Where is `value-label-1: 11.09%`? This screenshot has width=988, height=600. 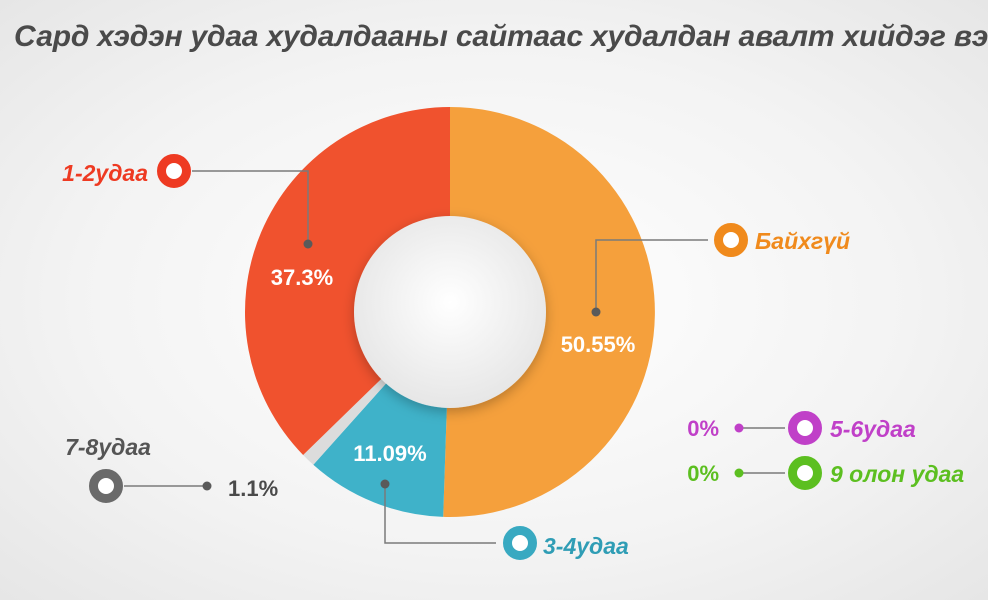
value-label-1: 11.09% is located at coordinates (389, 453).